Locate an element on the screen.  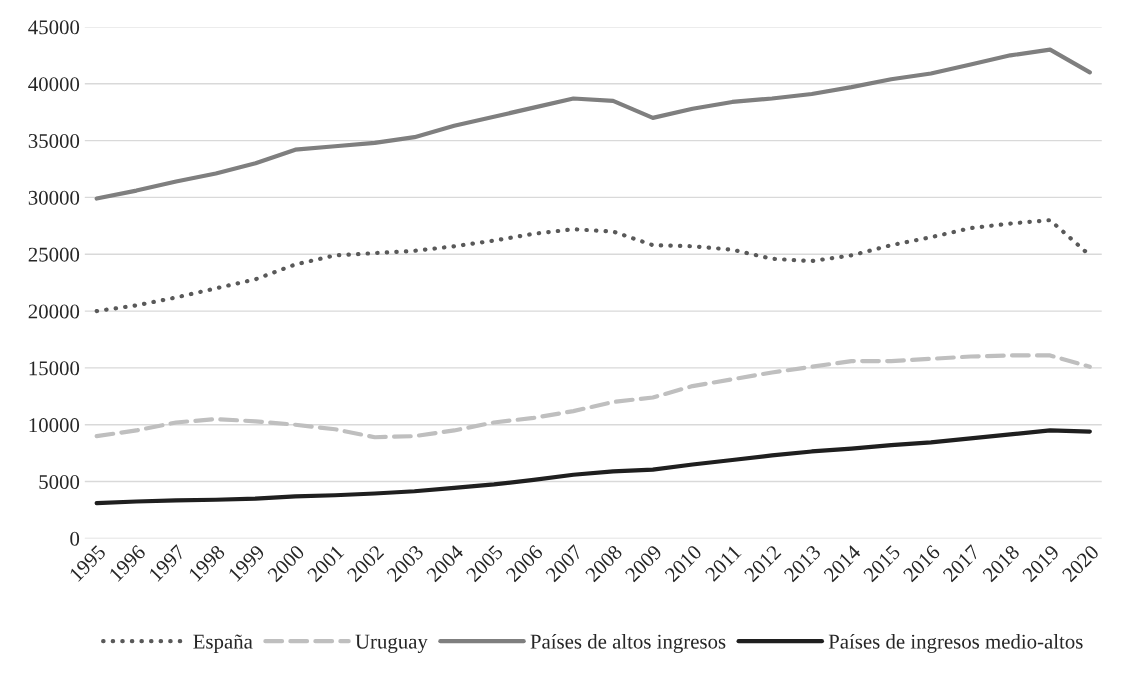
y-tick-label: 5000 is located at coordinates (59, 481).